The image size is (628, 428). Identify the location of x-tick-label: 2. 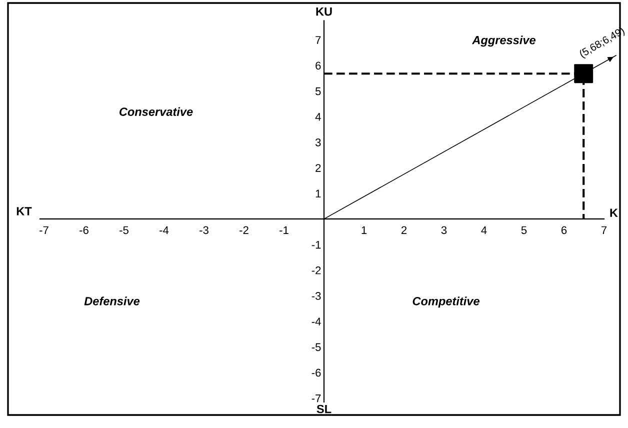
(404, 230).